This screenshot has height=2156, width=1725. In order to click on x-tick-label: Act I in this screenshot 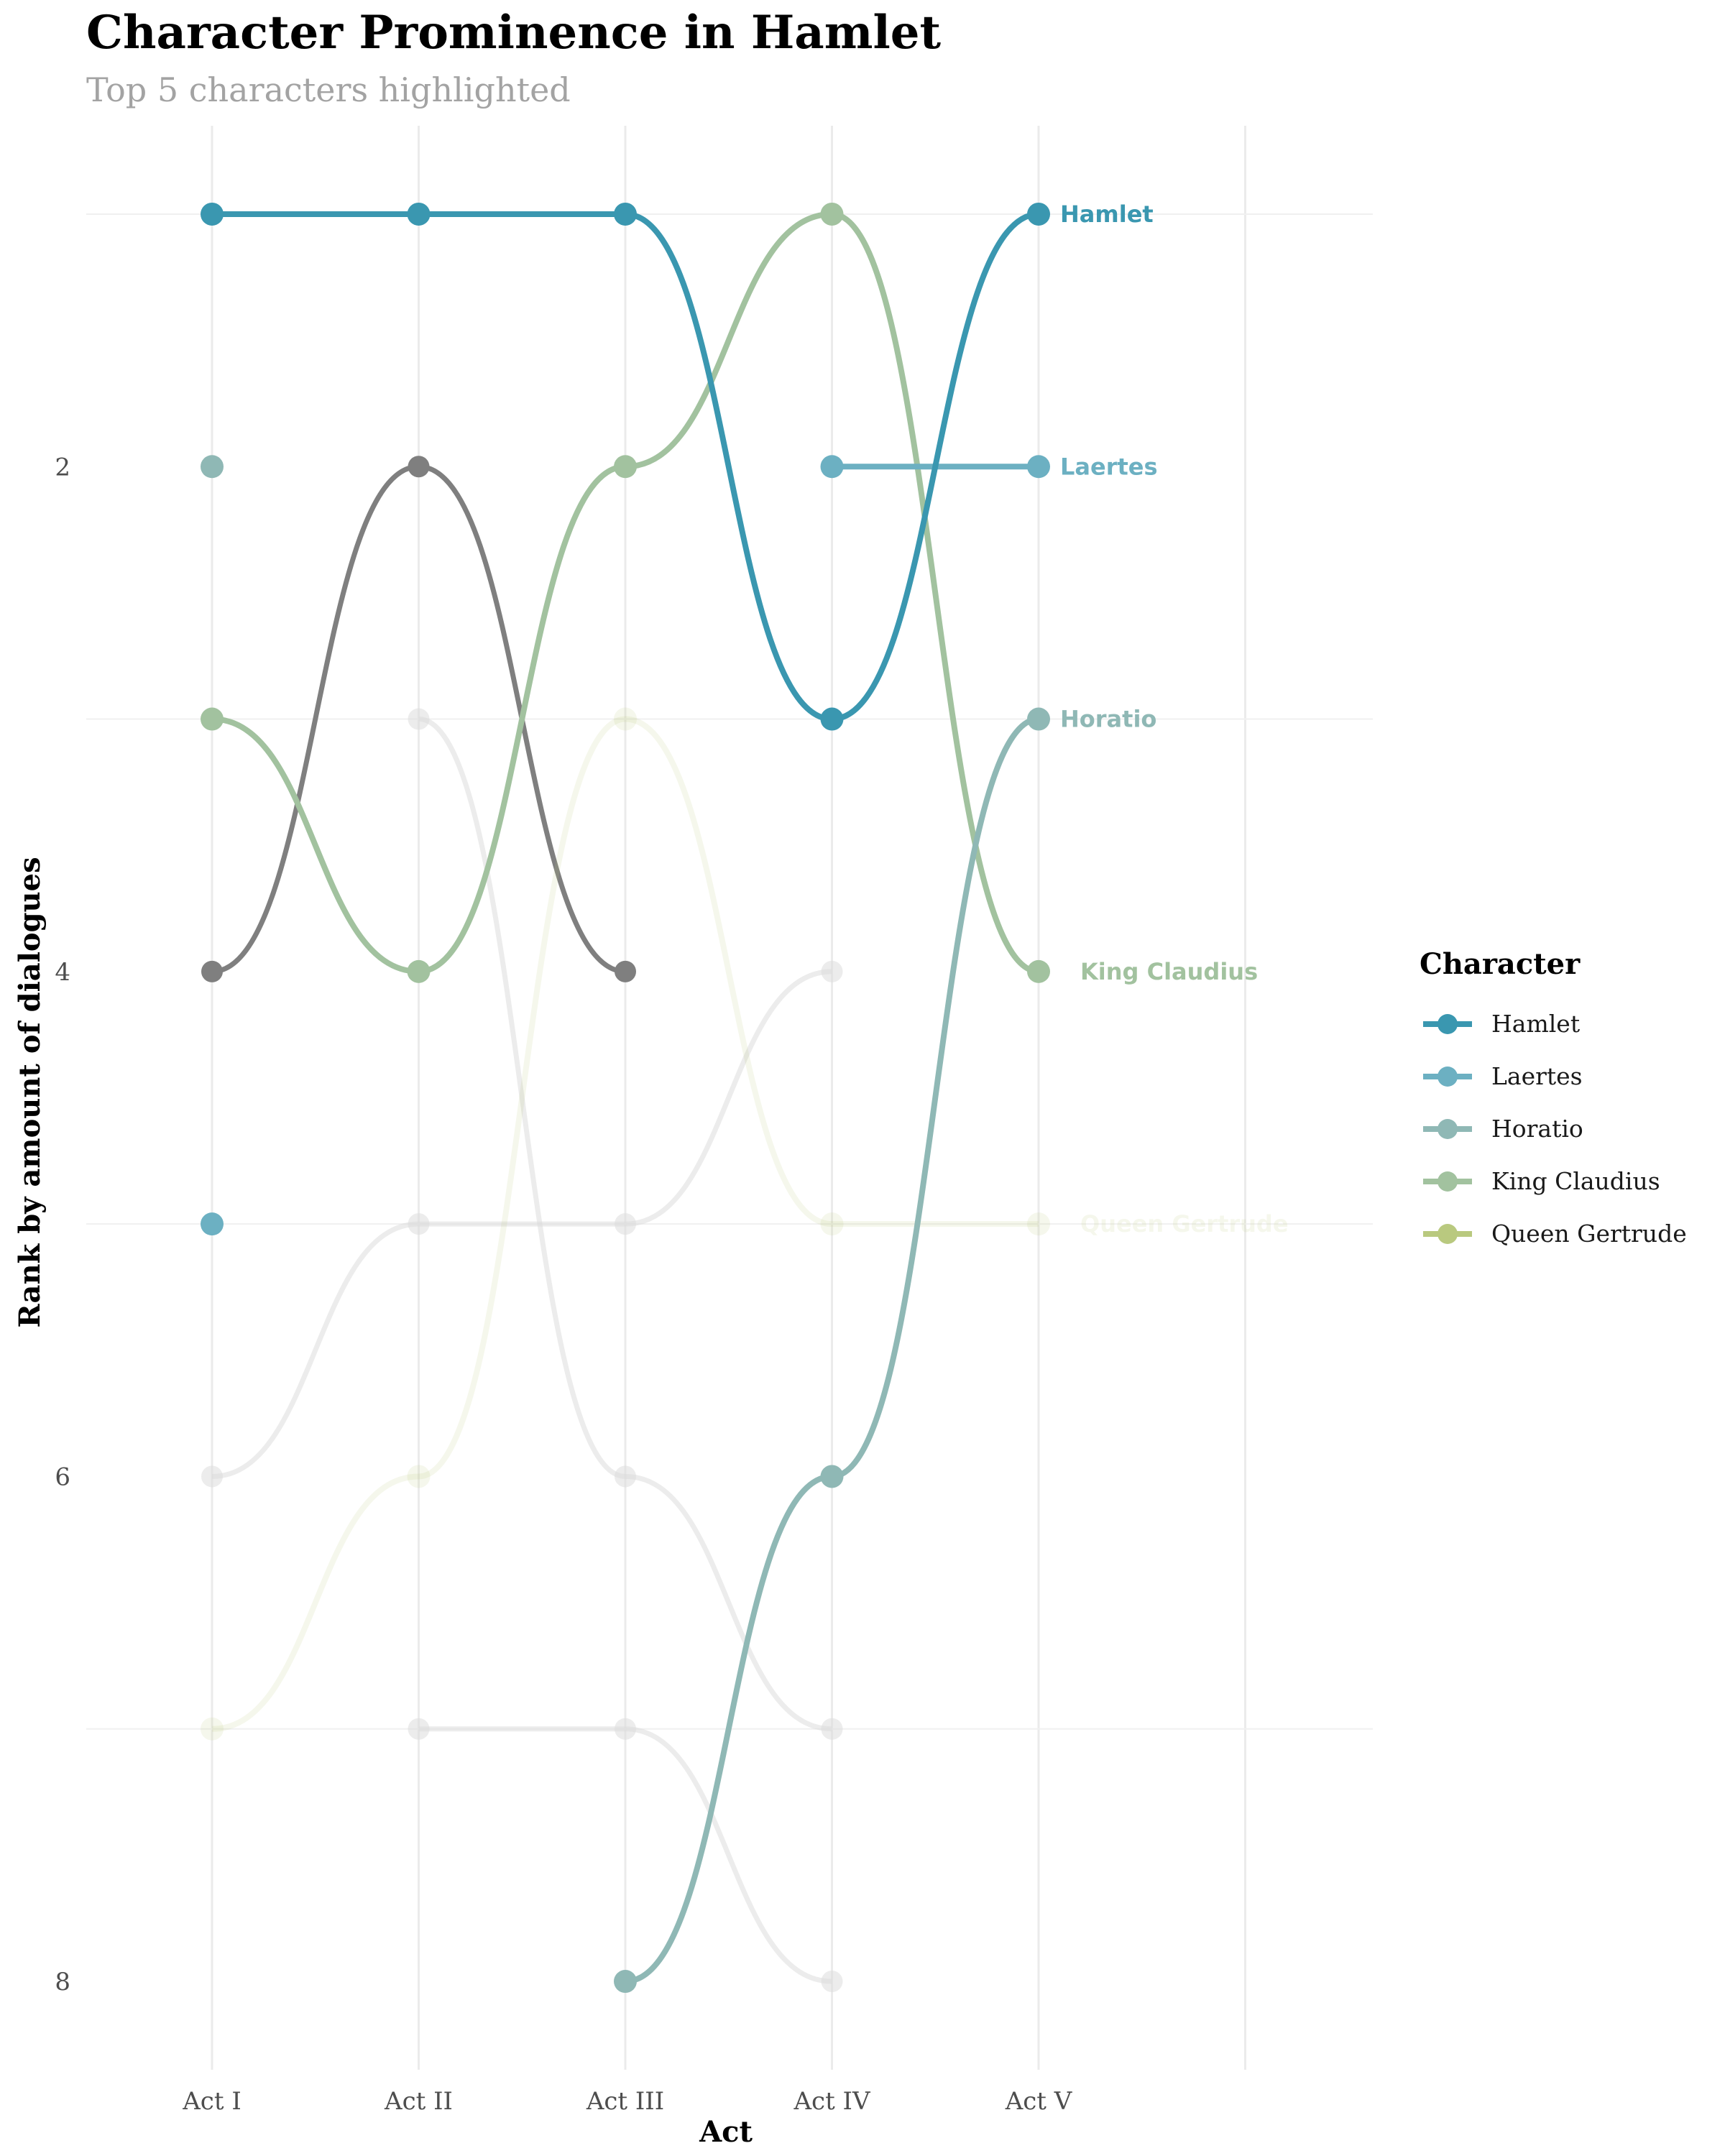, I will do `click(212, 2102)`.